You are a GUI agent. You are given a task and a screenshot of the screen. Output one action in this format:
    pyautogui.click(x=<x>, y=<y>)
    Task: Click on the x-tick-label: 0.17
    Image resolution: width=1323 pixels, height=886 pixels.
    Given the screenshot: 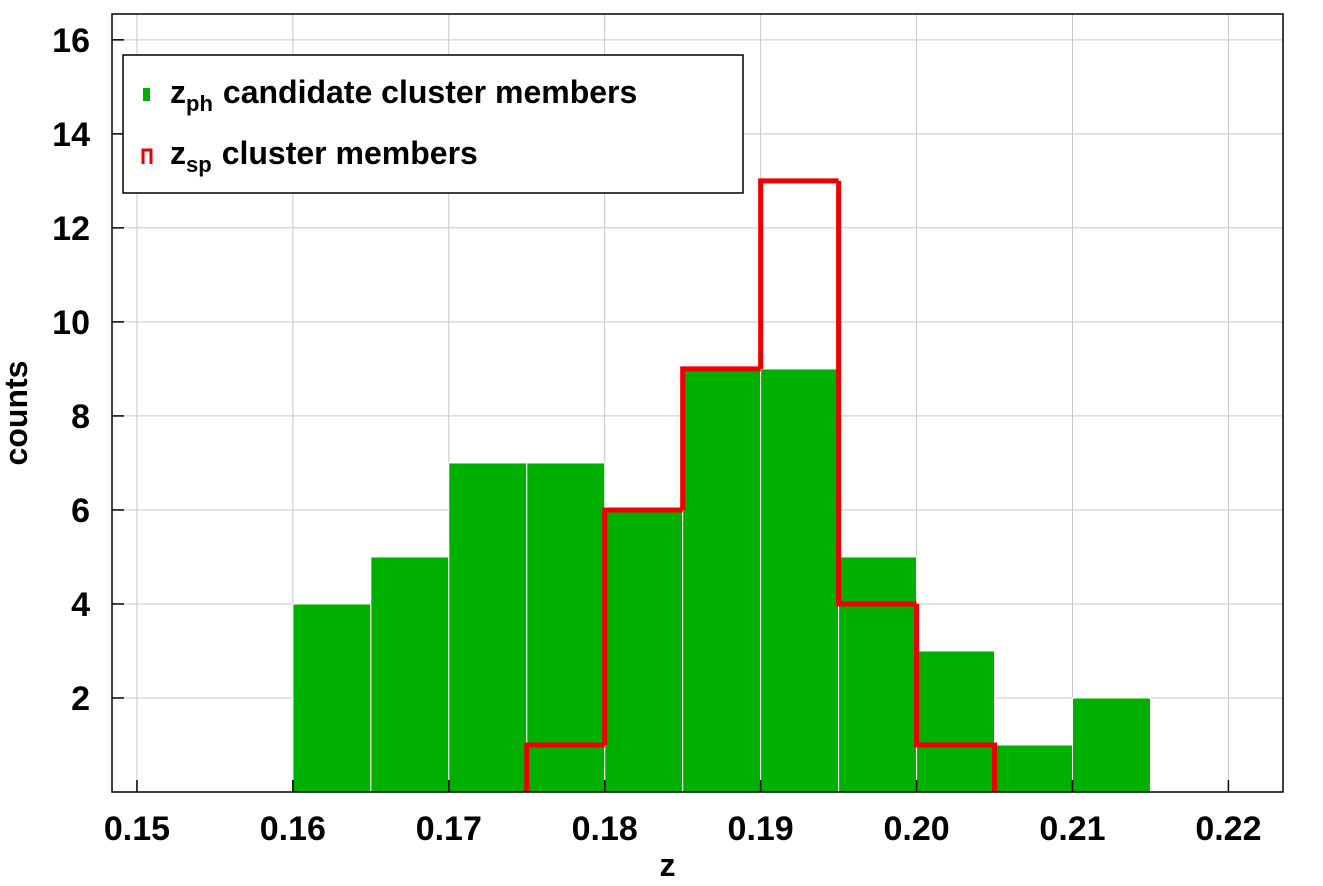 What is the action you would take?
    pyautogui.click(x=449, y=829)
    